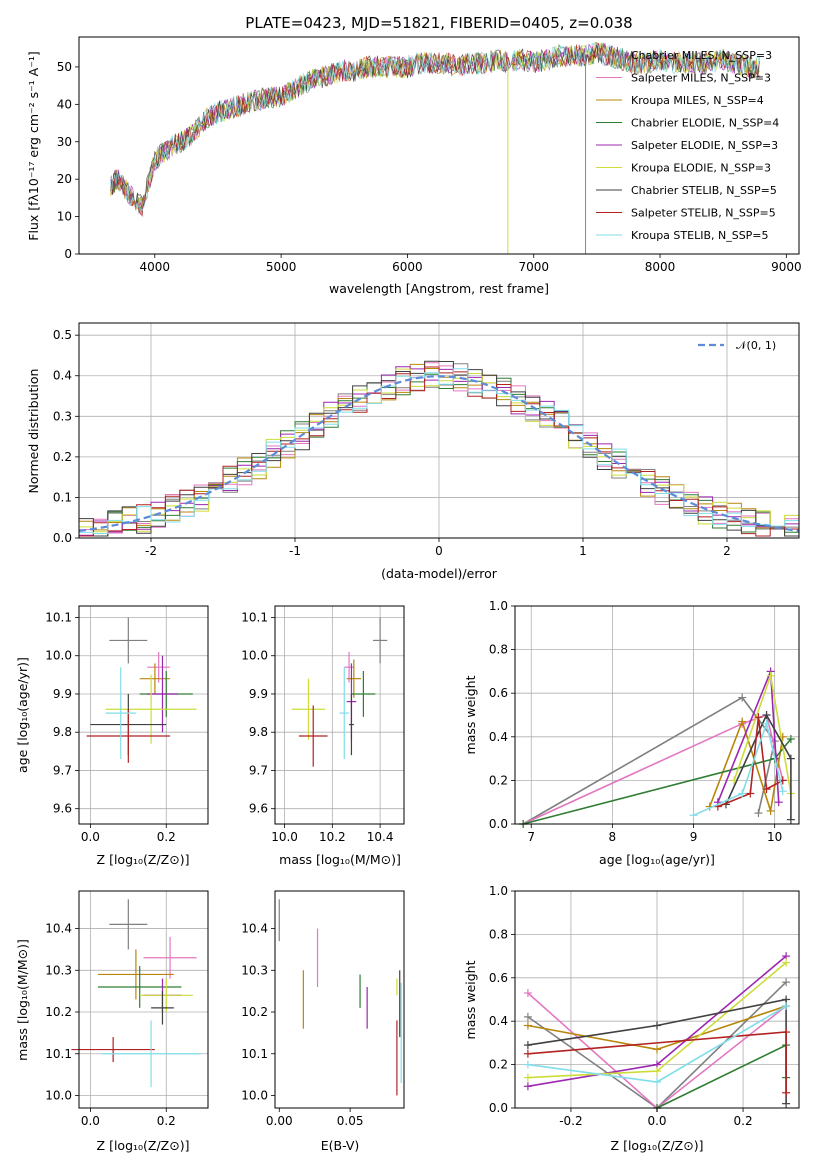 This screenshot has width=819, height=1174. I want to click on x-tick-label: 9000, so click(786, 267).